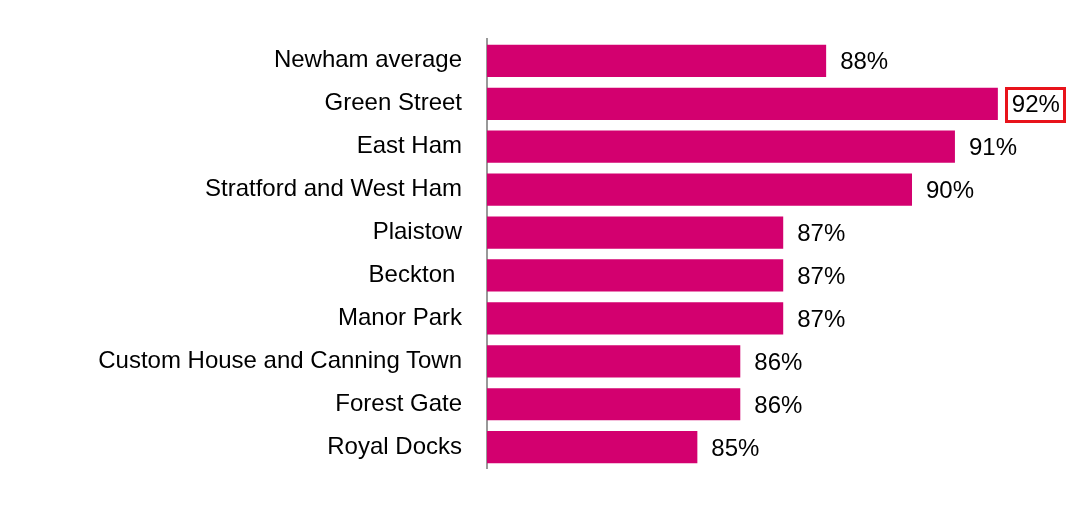 This screenshot has height=508, width=1076. What do you see at coordinates (1035, 104) in the screenshot?
I see `data-label: 92%` at bounding box center [1035, 104].